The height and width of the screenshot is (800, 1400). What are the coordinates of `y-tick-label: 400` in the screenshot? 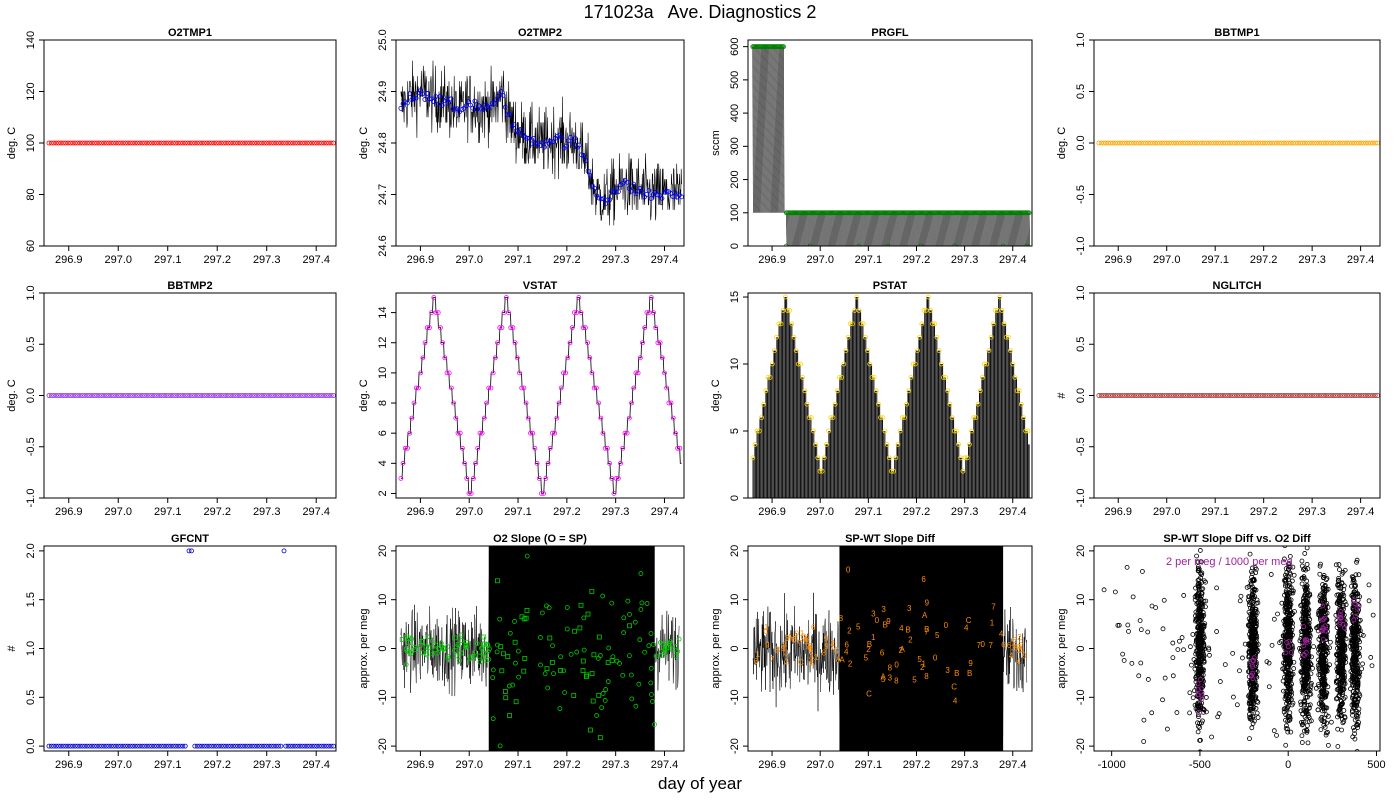 It's located at (735, 113).